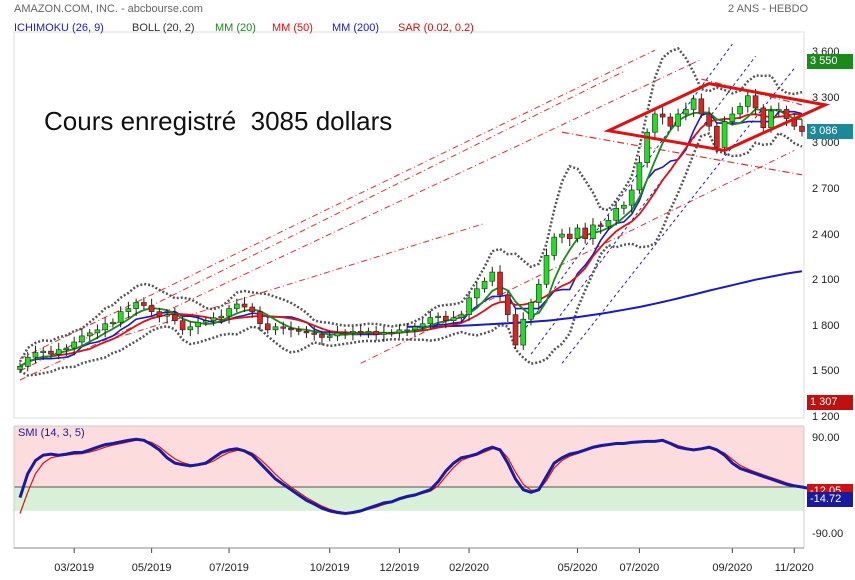 The height and width of the screenshot is (580, 855). I want to click on smi-tick-label: 90.00, so click(826, 438).